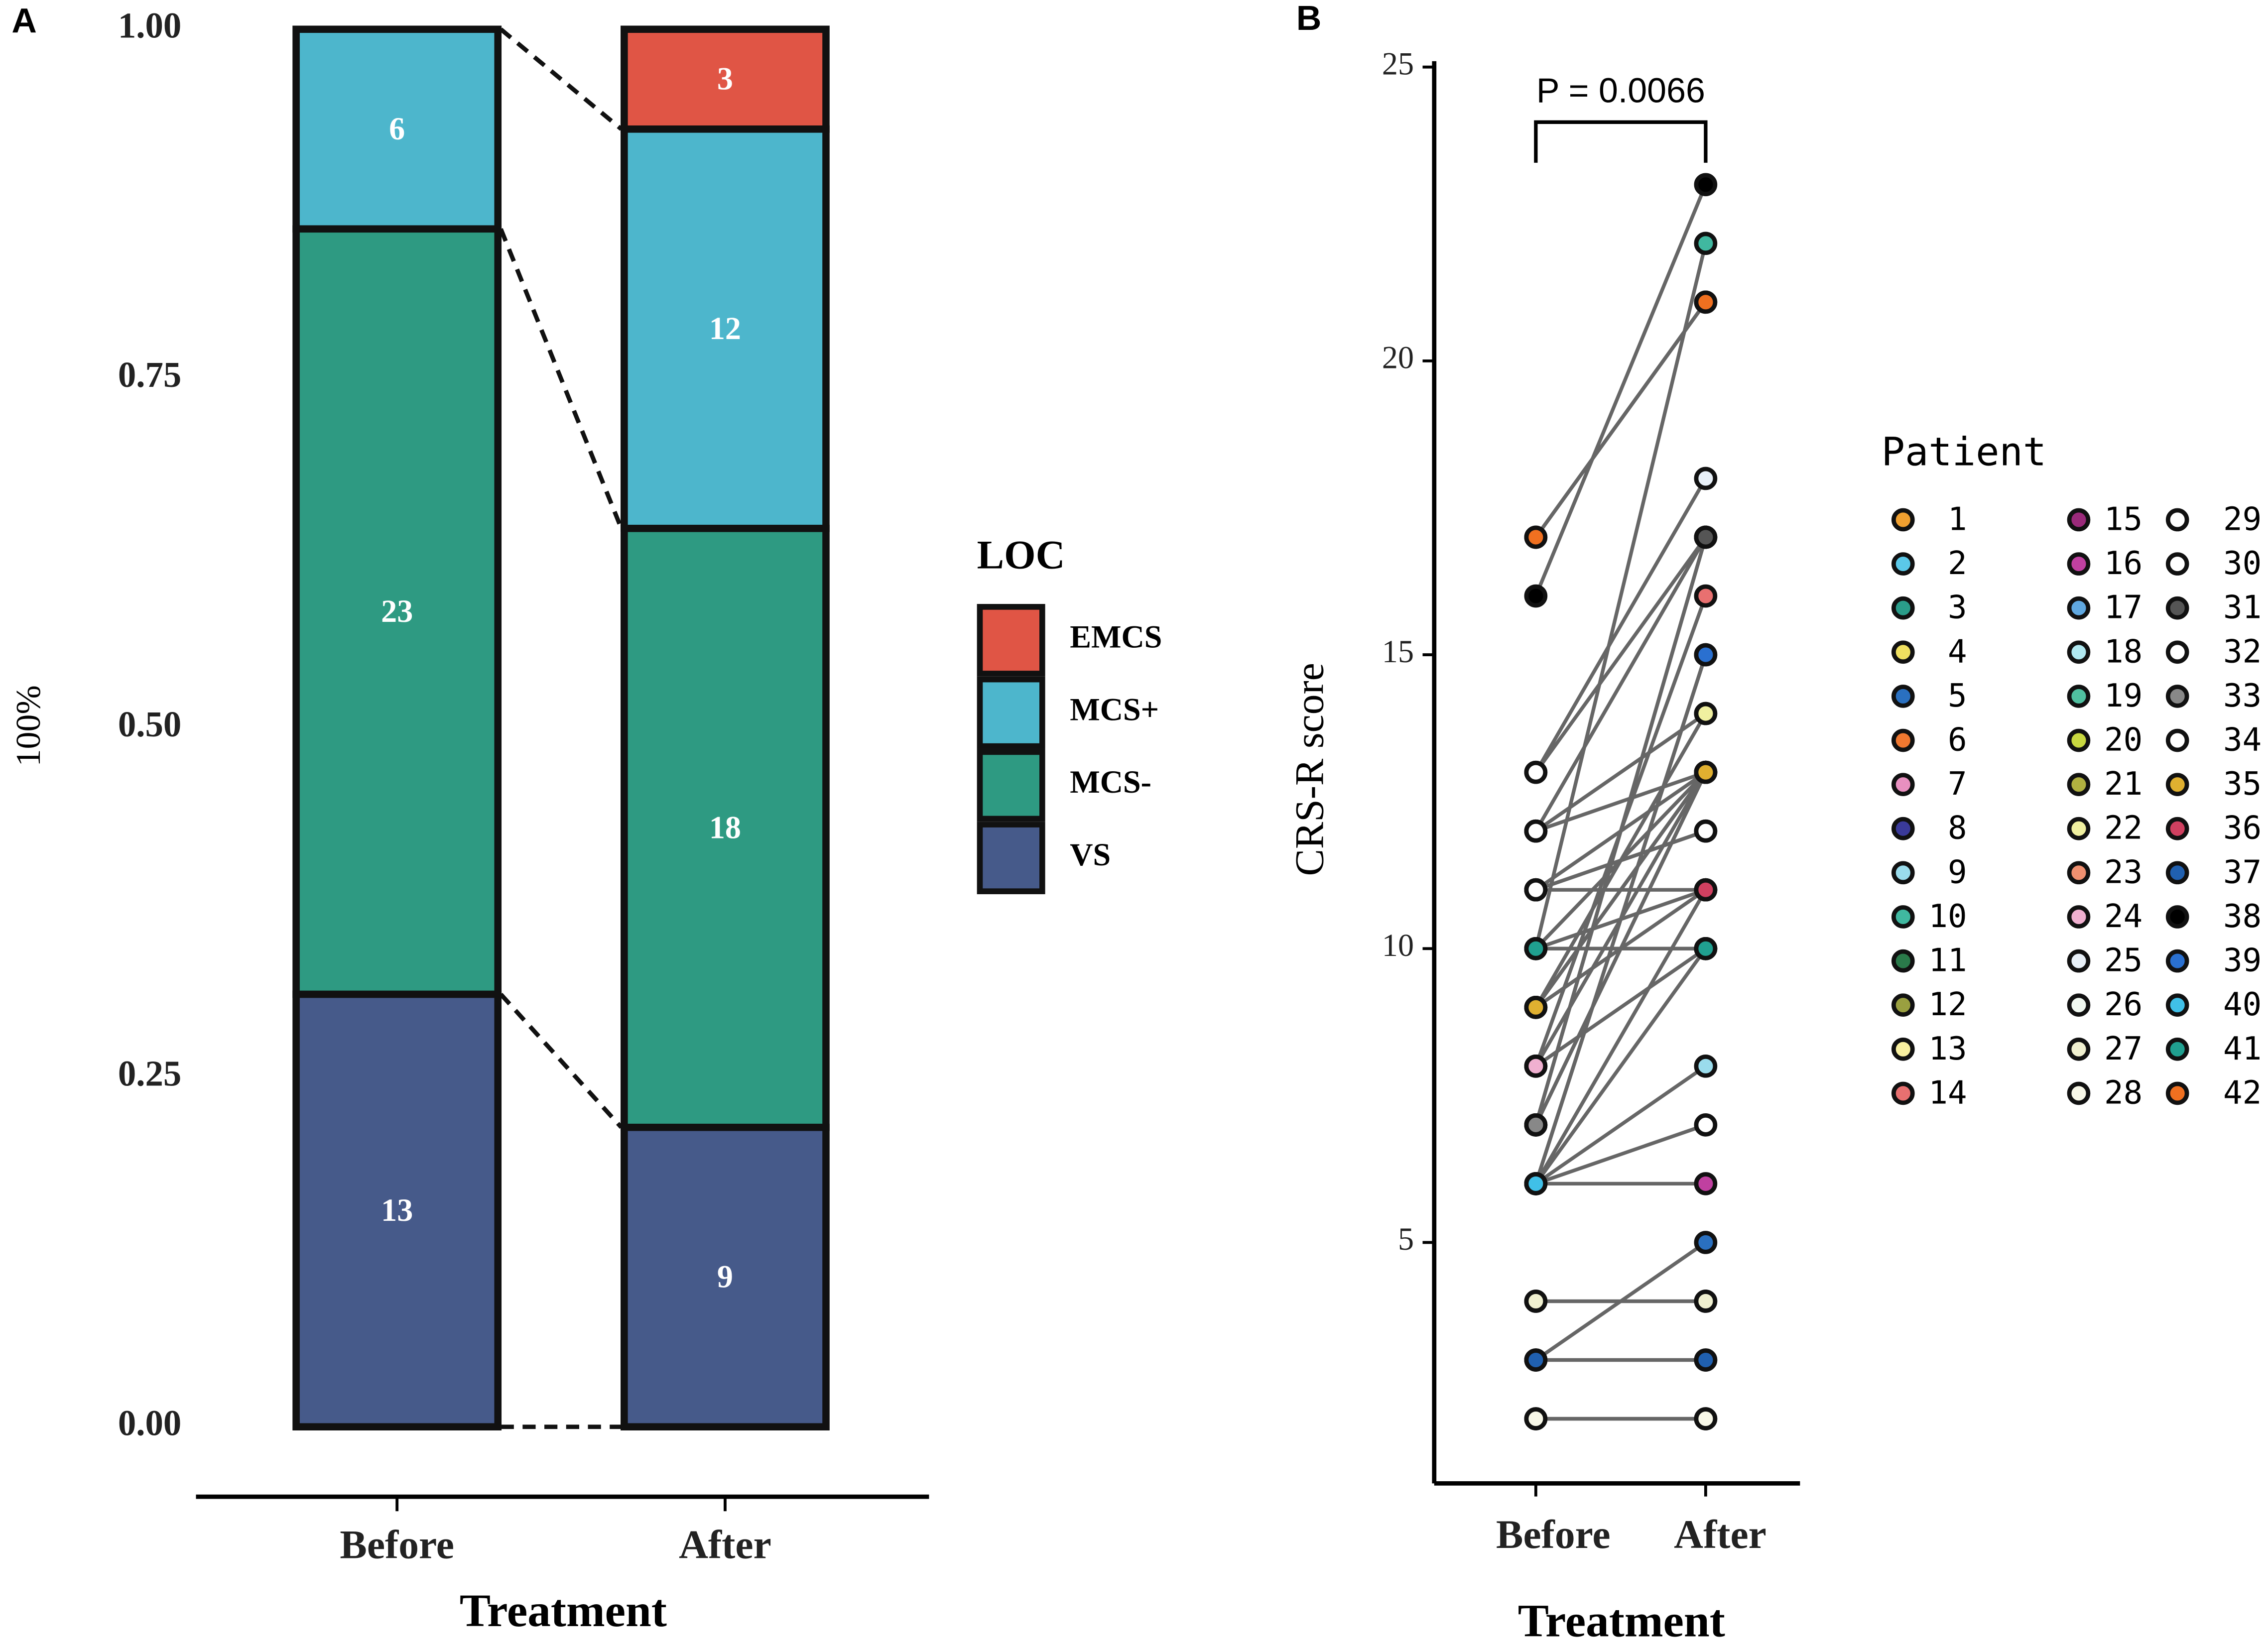 This screenshot has height=1652, width=2266. Describe the element at coordinates (1957, 740) in the screenshot. I see `legend-label: 6` at that location.